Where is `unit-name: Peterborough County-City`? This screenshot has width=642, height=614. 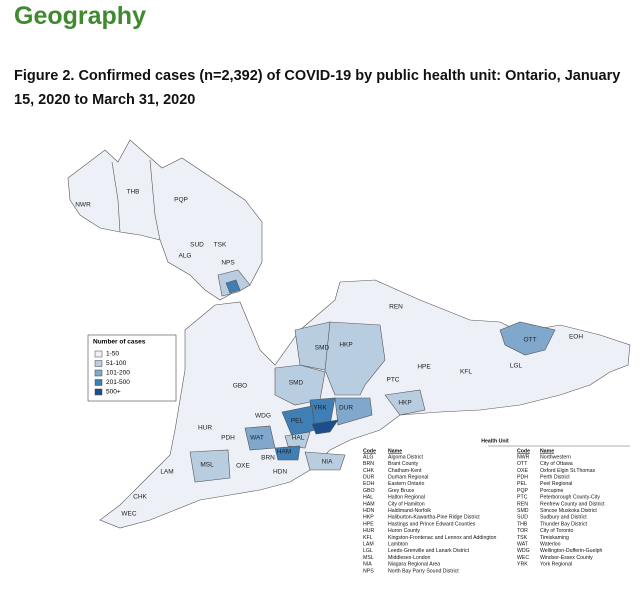
unit-name: Peterborough County-City is located at coordinates (570, 498).